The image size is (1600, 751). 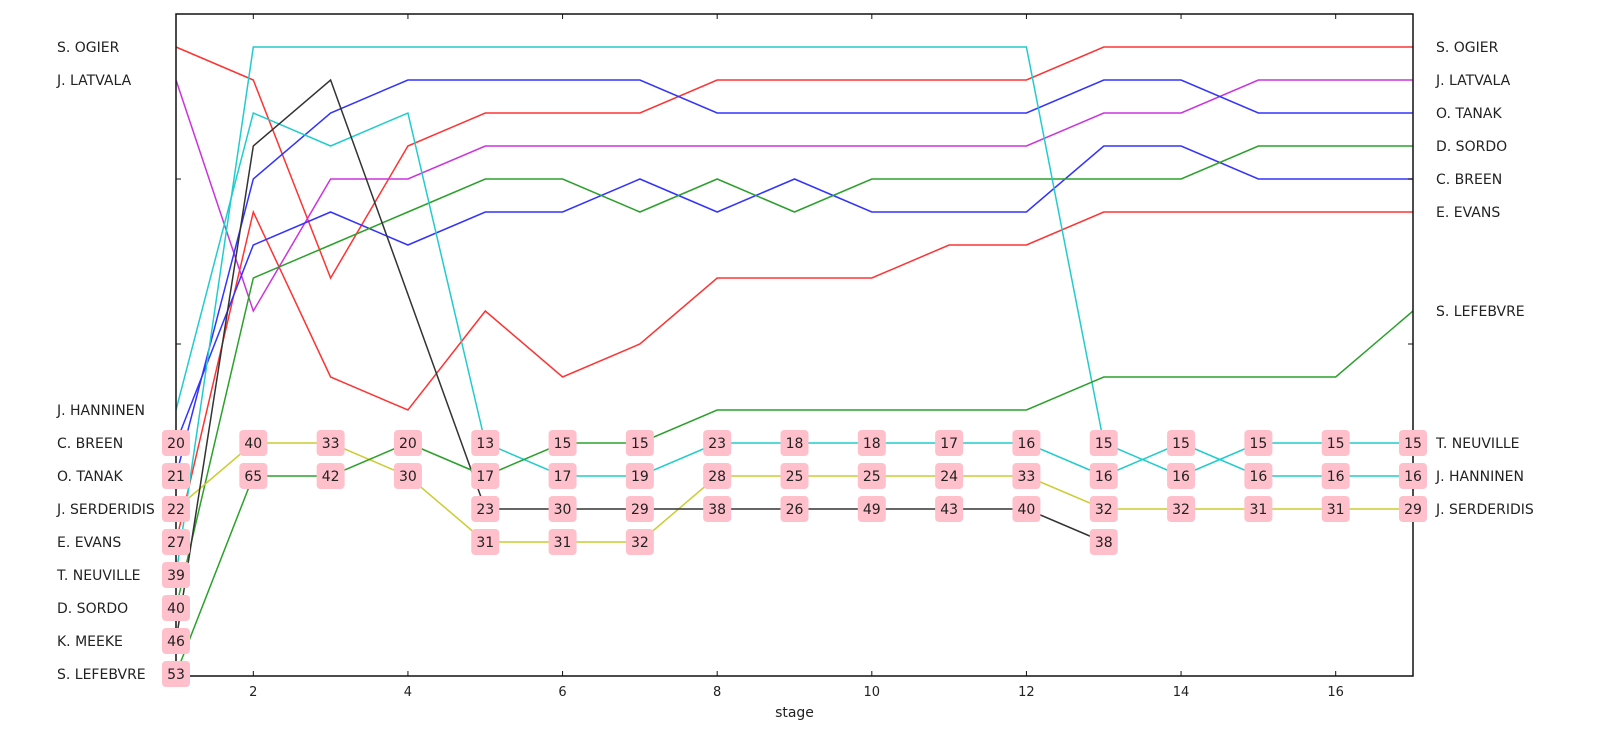 I want to click on right-driver-label: J. LATVALA, so click(x=1473, y=81).